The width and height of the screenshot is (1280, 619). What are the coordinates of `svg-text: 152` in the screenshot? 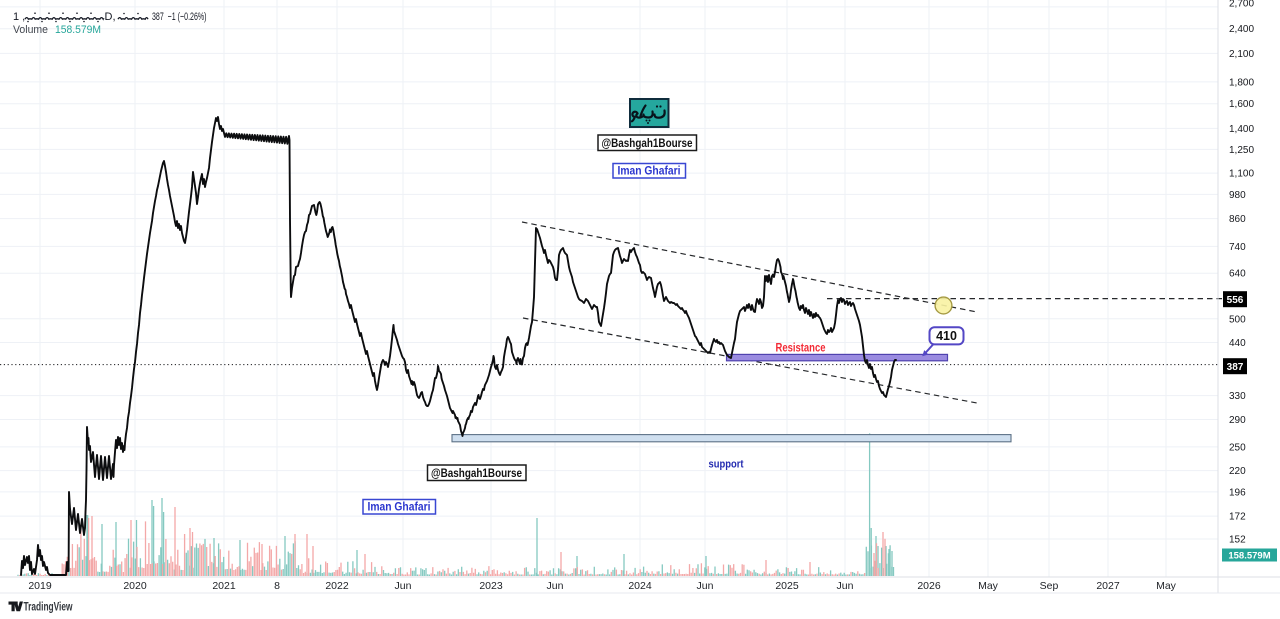 It's located at (1237, 540).